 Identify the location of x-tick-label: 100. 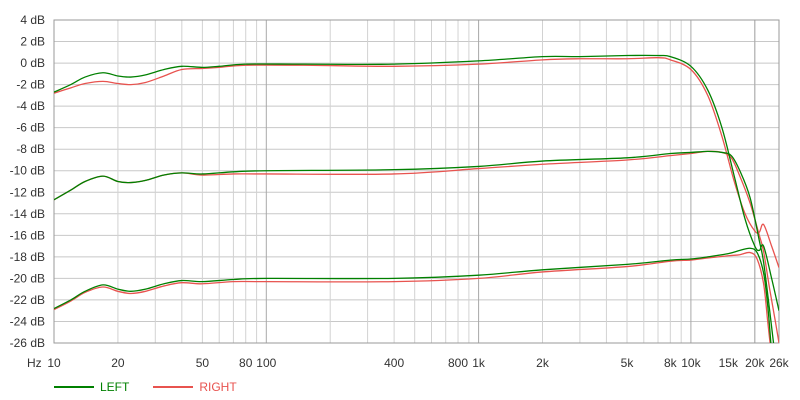
(266, 363).